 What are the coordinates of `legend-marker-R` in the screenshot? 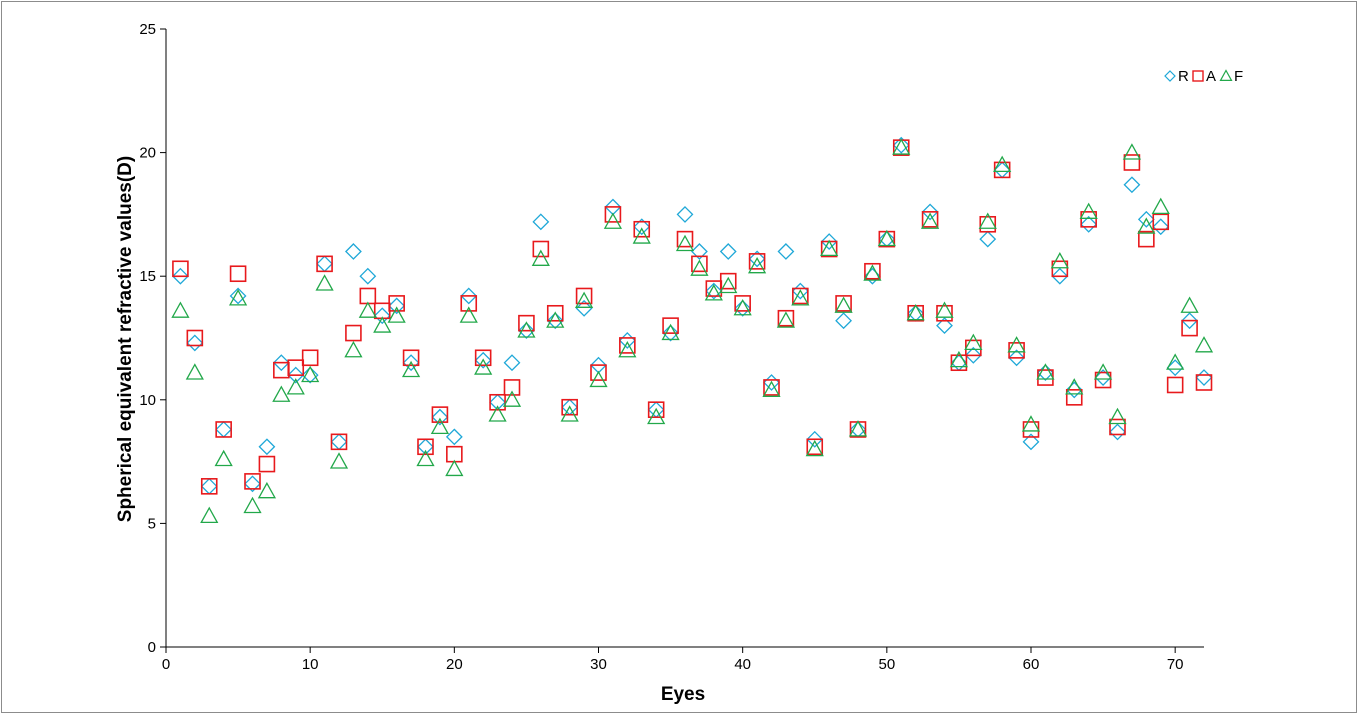 It's located at (1170, 76).